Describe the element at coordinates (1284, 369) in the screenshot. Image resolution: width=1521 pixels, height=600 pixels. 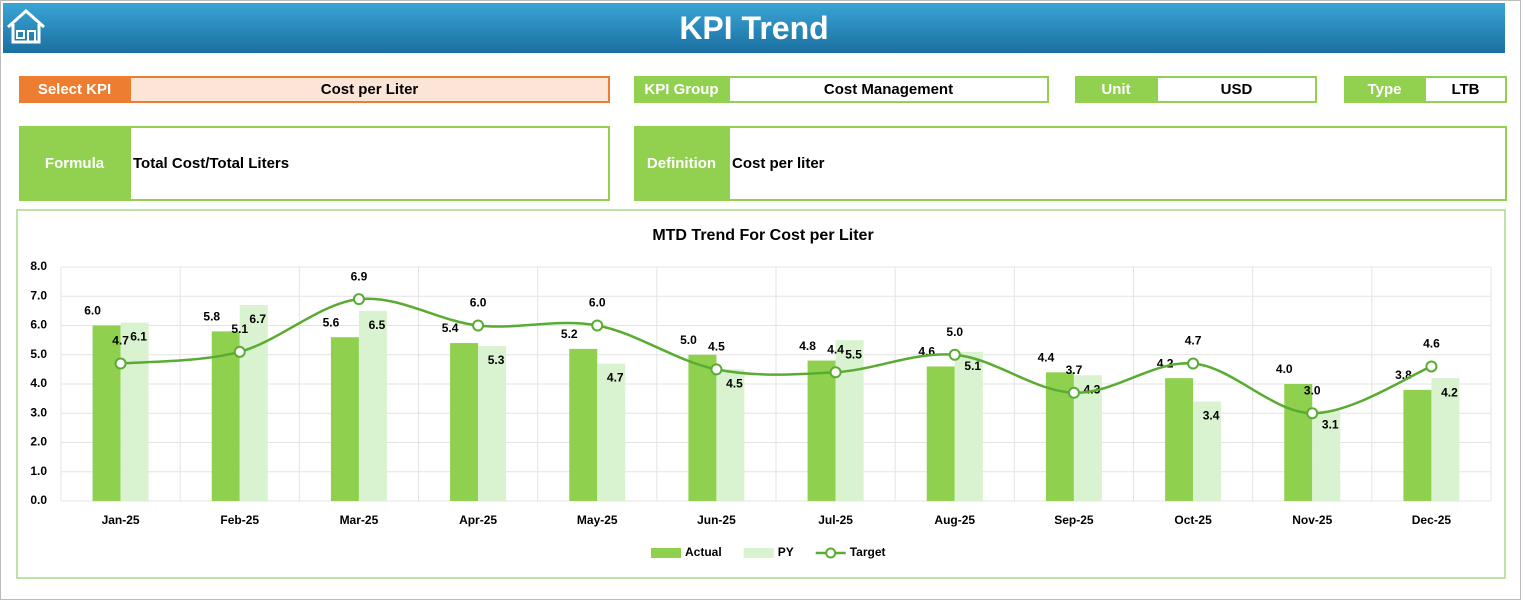
I see `data-label: 4.0` at that location.